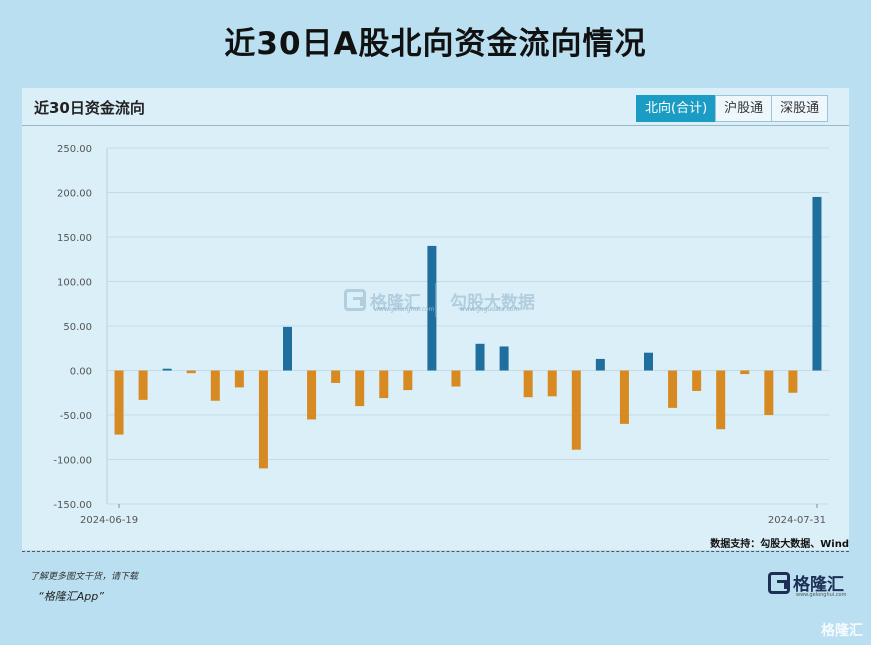 Image resolution: width=871 pixels, height=645 pixels. I want to click on logo-url: www.gelonghui.com, so click(821, 595).